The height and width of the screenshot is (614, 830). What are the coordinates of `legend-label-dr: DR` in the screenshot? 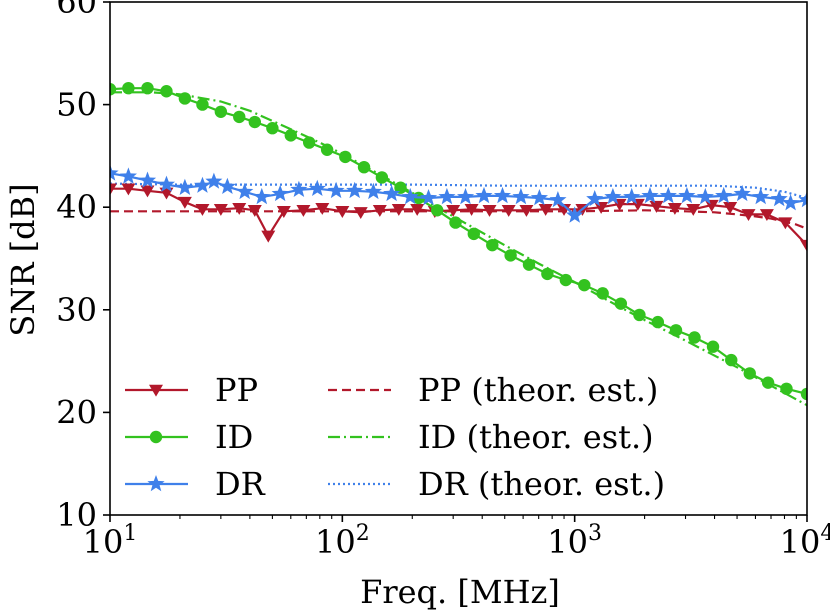 It's located at (240, 484).